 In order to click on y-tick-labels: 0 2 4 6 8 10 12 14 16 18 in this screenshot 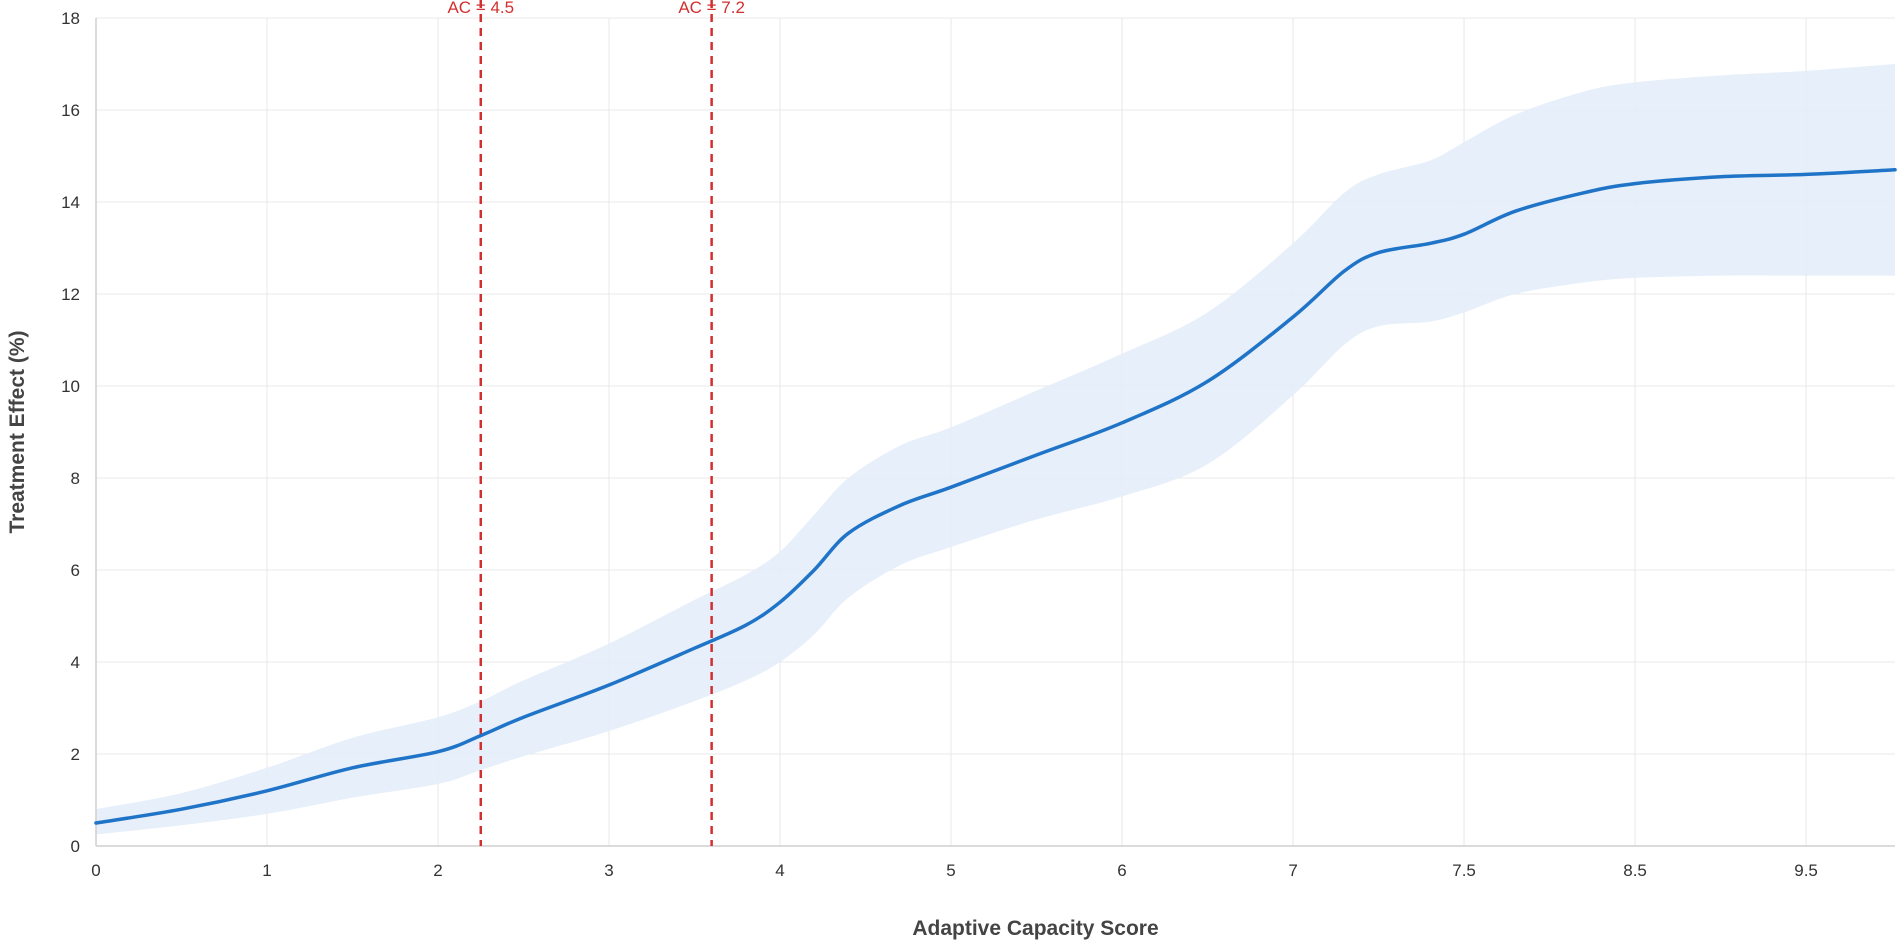, I will do `click(70, 432)`.